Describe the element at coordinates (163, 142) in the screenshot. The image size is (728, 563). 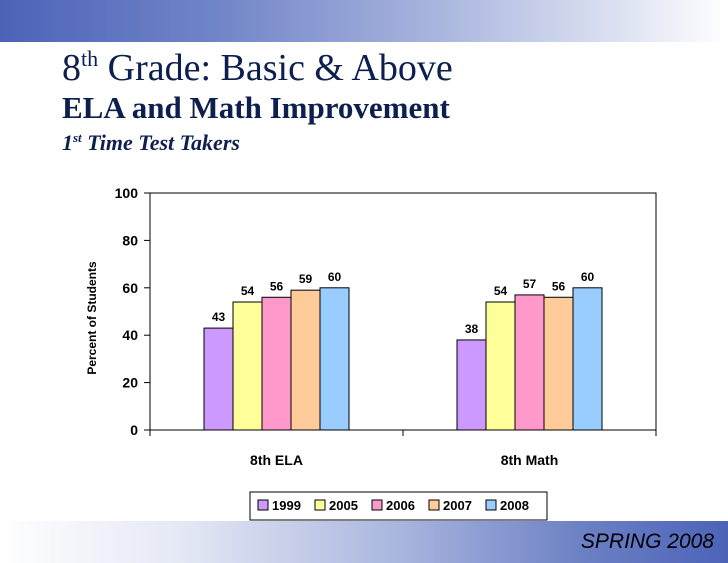
I see `caption-text: Time Test Takers` at that location.